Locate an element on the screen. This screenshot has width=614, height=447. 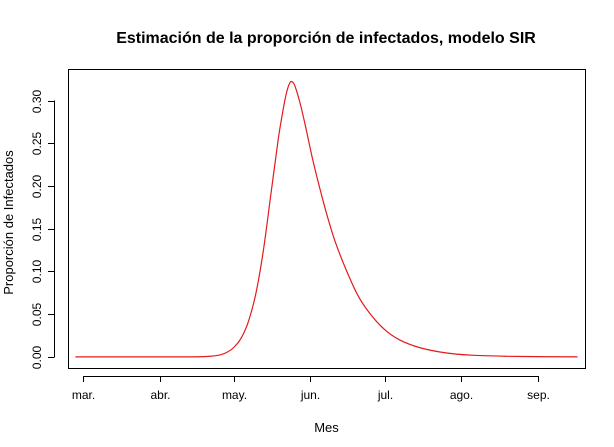
y-axis-label: Proporción de Infectados is located at coordinates (8, 222).